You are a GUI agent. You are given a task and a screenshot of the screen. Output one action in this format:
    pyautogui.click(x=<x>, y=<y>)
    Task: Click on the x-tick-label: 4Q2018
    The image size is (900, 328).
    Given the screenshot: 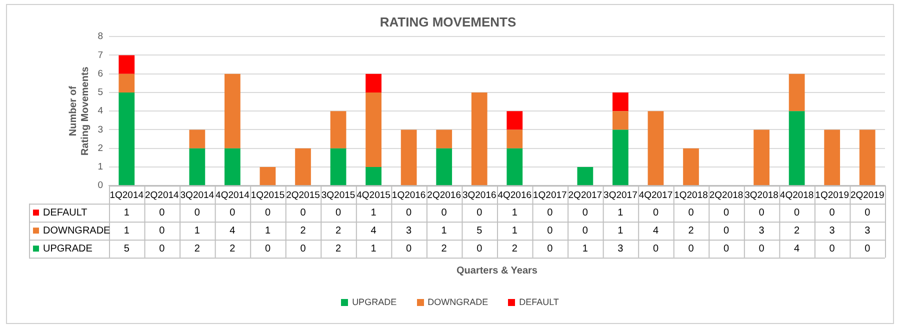 What is the action you would take?
    pyautogui.click(x=797, y=195)
    